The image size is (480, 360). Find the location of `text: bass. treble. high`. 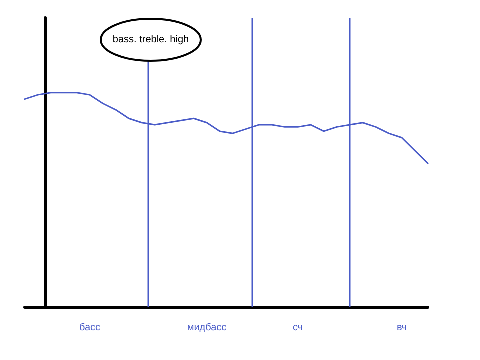

text: bass. treble. high is located at coordinates (151, 40).